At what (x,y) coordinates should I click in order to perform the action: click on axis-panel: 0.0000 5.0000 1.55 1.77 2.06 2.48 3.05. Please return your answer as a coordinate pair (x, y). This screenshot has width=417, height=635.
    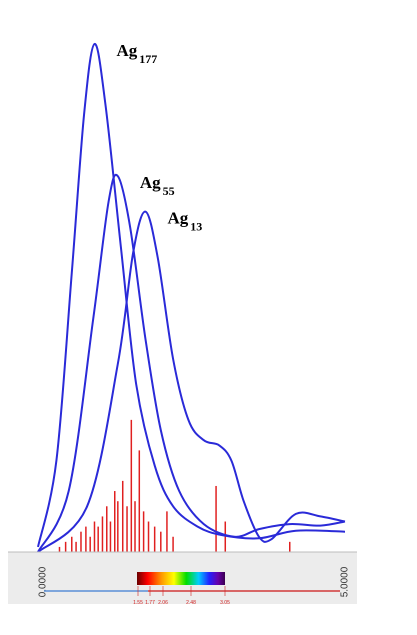
    Looking at the image, I should click on (182, 578).